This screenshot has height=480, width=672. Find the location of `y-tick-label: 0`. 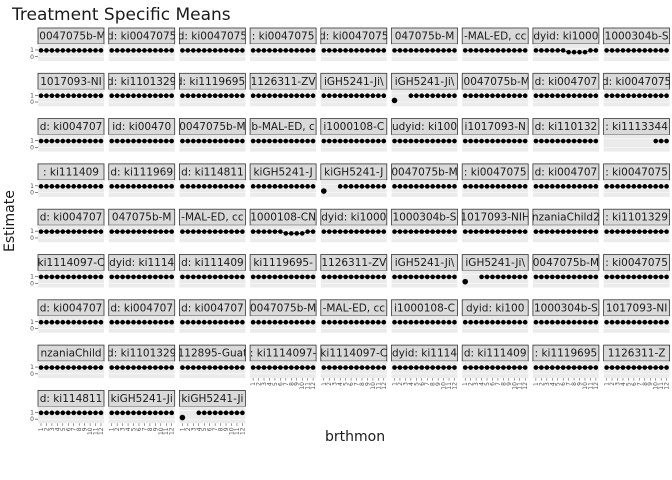

y-tick-label: 0 is located at coordinates (32, 102).